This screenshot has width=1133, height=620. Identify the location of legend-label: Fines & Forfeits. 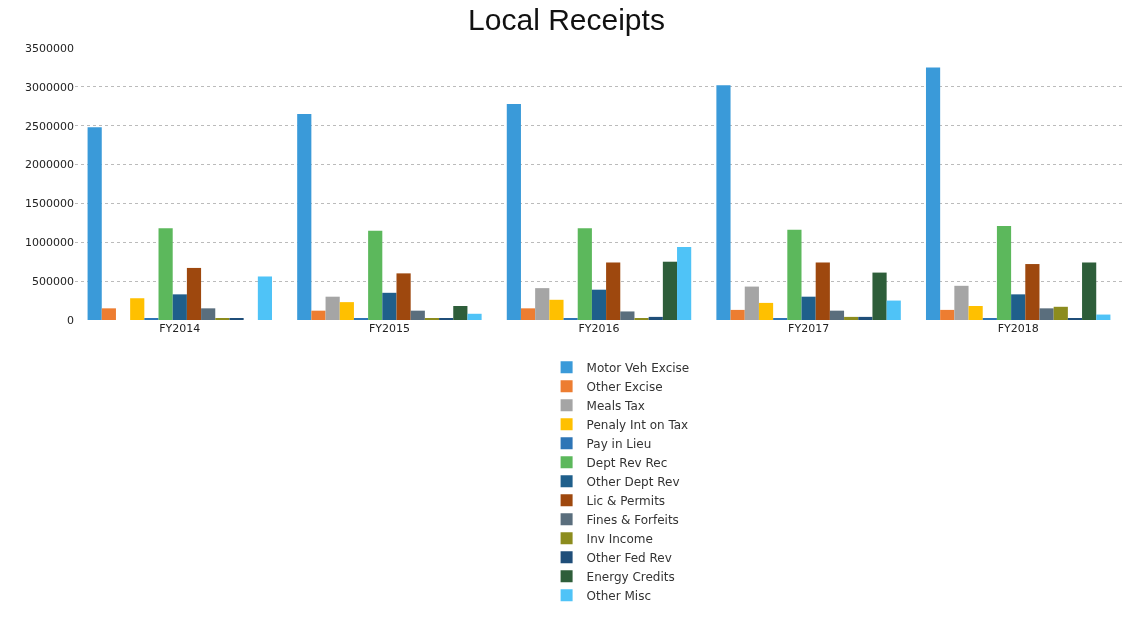
(632, 519).